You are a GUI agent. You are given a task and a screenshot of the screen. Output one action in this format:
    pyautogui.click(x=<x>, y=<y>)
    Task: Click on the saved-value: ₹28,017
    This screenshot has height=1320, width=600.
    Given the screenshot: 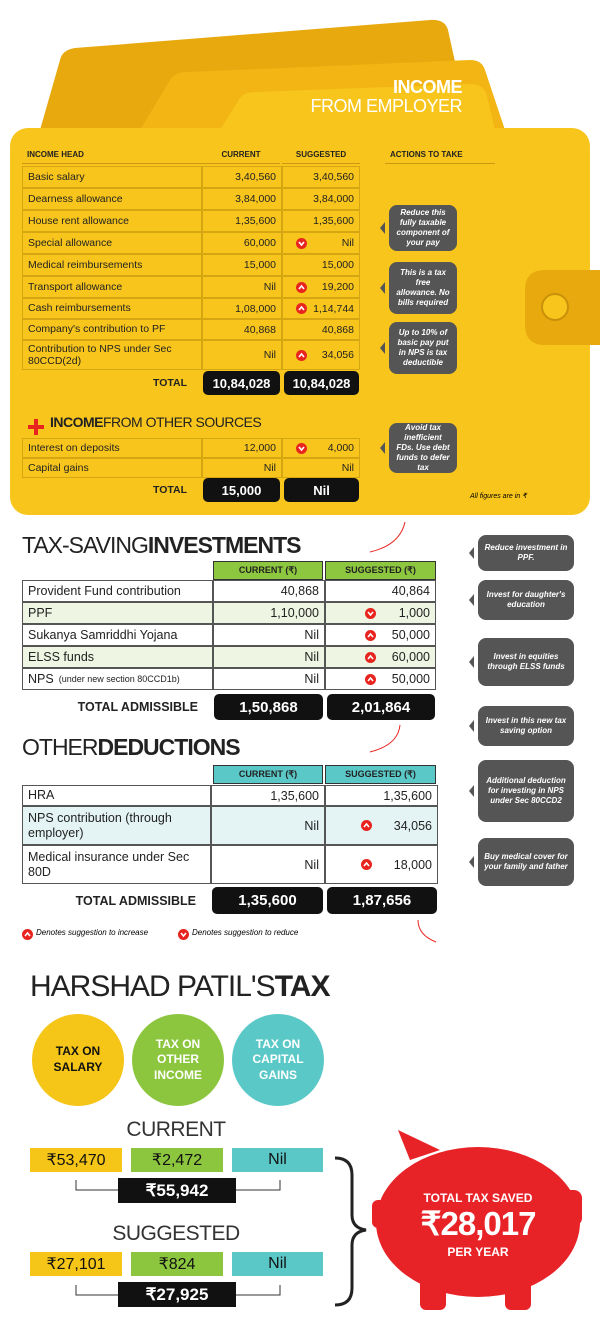 What is the action you would take?
    pyautogui.click(x=478, y=1223)
    